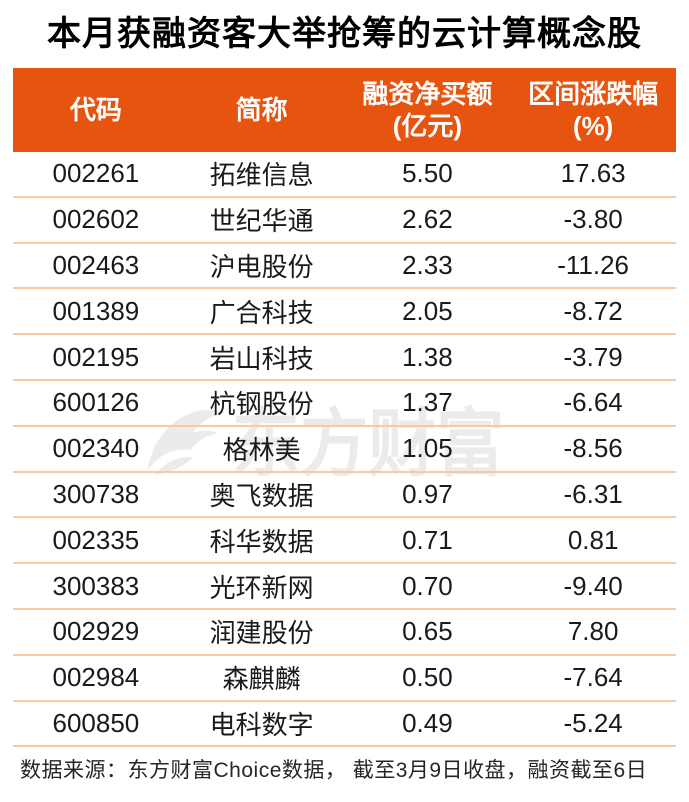 The height and width of the screenshot is (802, 689). I want to click on eastmoney-flame-logo-icon, so click(186, 442).